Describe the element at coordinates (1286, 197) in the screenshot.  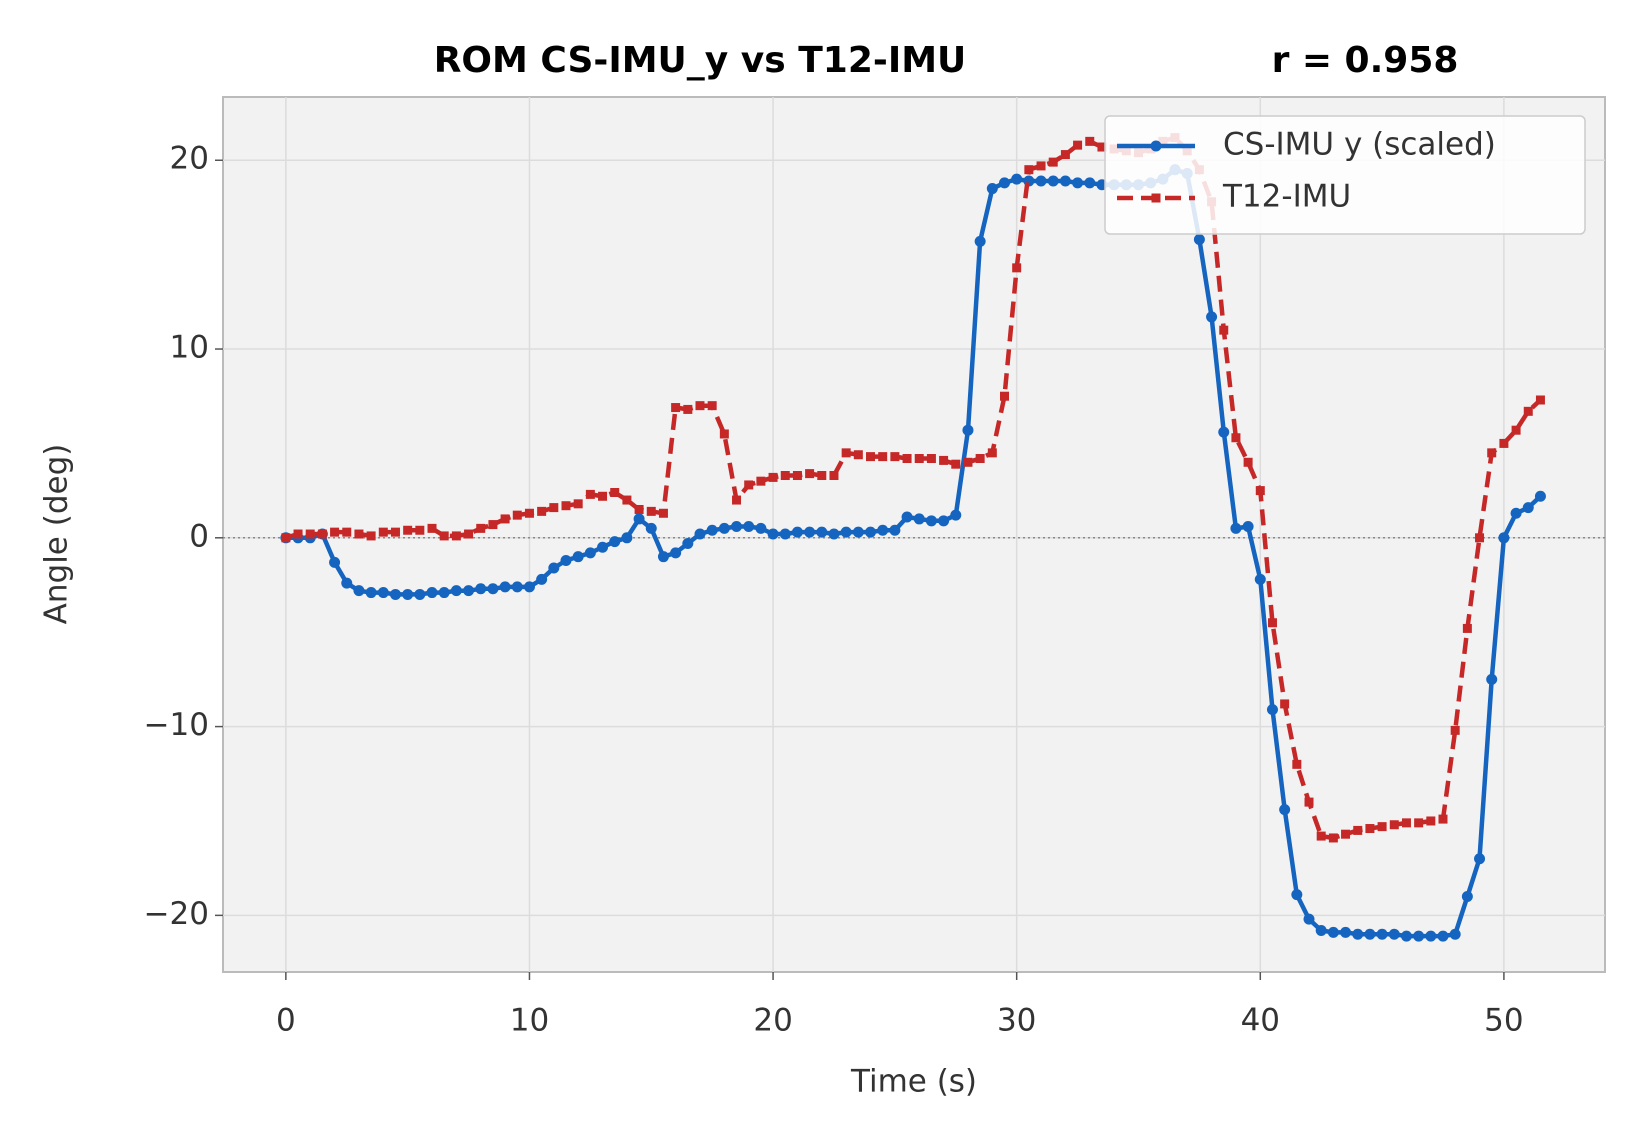
I see `legend-label: T12-IMU` at that location.